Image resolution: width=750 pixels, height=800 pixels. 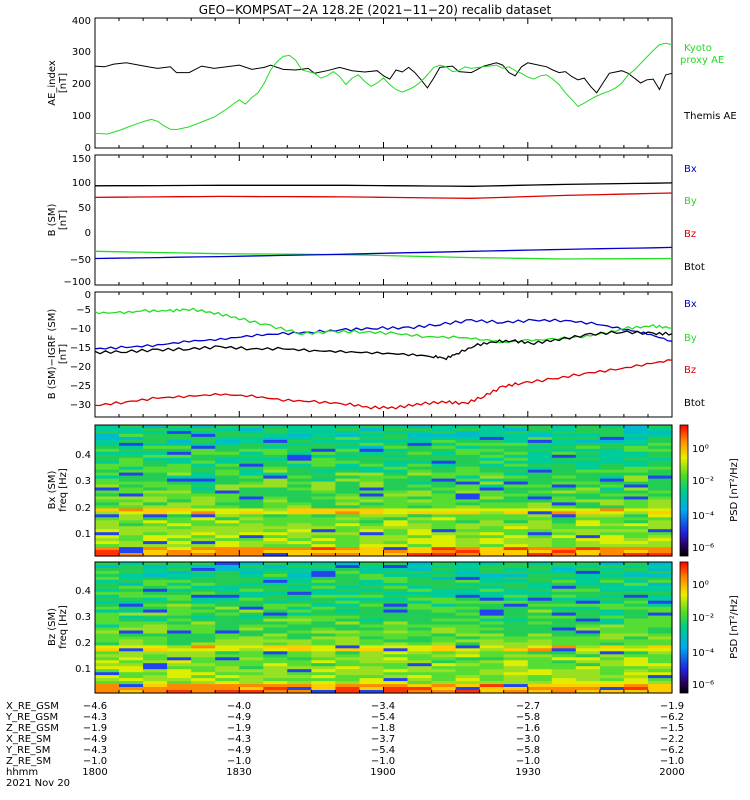 What do you see at coordinates (27, 750) in the screenshot?
I see `ephemeris-row-label: Y_RE_SM` at bounding box center [27, 750].